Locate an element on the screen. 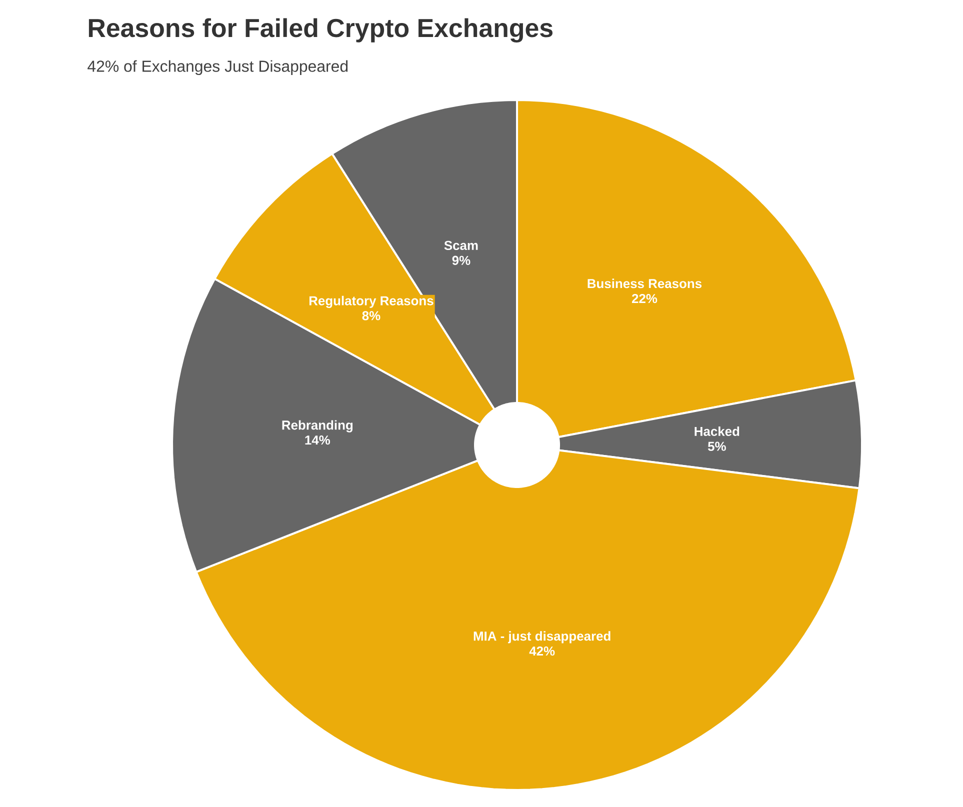  chart-title: Reasons for Failed Crypto Exchanges is located at coordinates (320, 30).